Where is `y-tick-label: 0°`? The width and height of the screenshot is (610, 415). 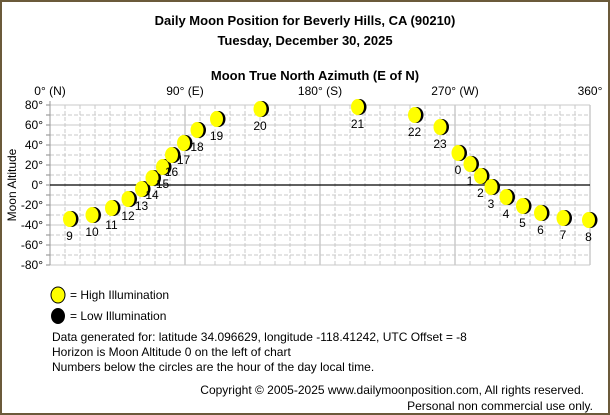
y-tick-label: 0° is located at coordinates (38, 185).